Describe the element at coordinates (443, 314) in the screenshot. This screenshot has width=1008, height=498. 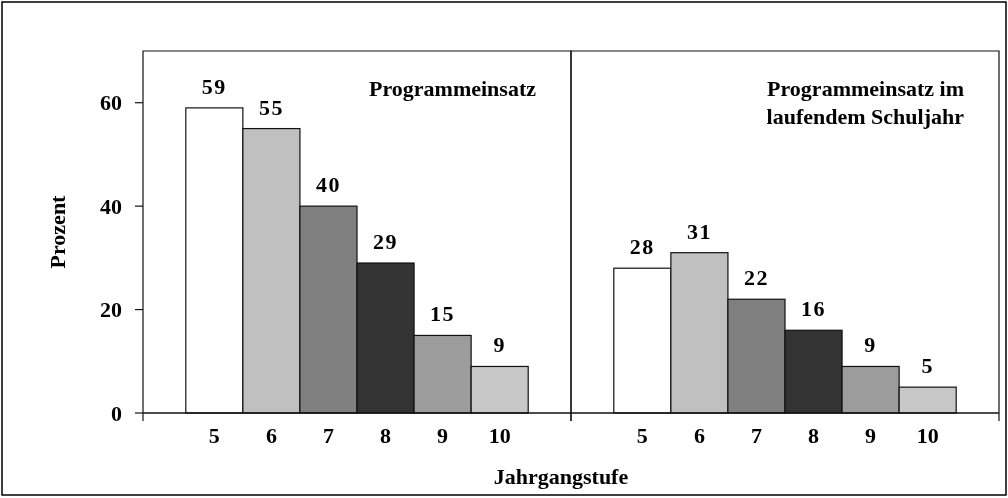
I see `data-label: 15` at that location.